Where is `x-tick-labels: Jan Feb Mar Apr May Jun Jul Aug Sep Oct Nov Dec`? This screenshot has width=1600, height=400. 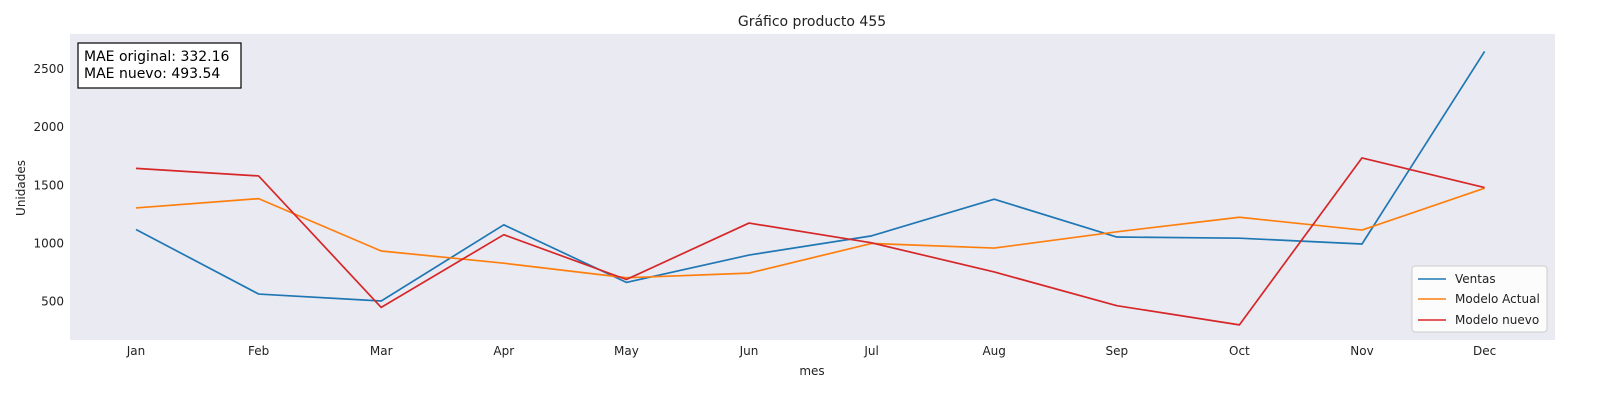 x-tick-labels: Jan Feb Mar Apr May Jun Jul Aug Sep Oct Nov Dec is located at coordinates (811, 351).